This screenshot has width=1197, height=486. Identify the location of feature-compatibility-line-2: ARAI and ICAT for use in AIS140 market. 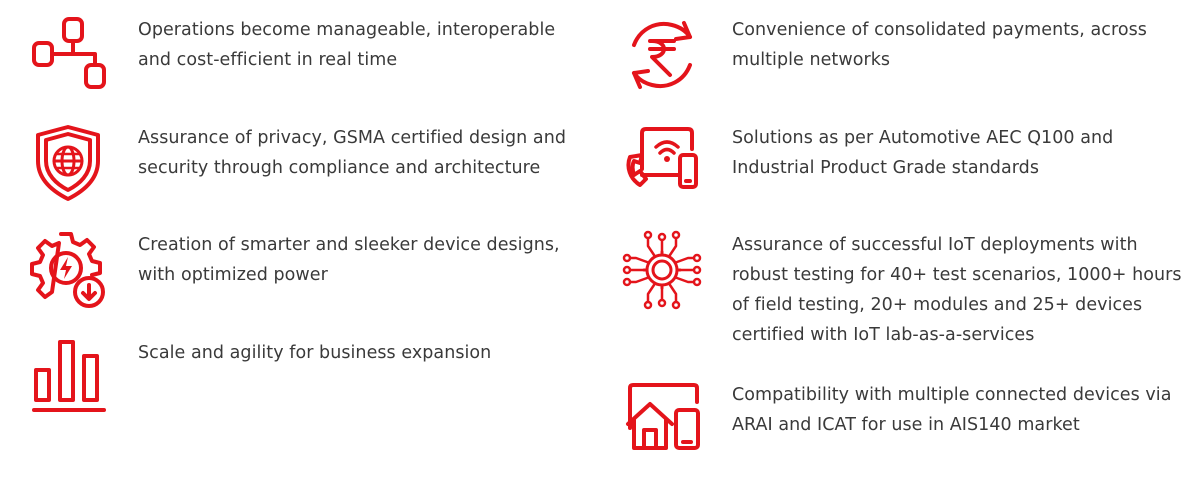
(906, 425).